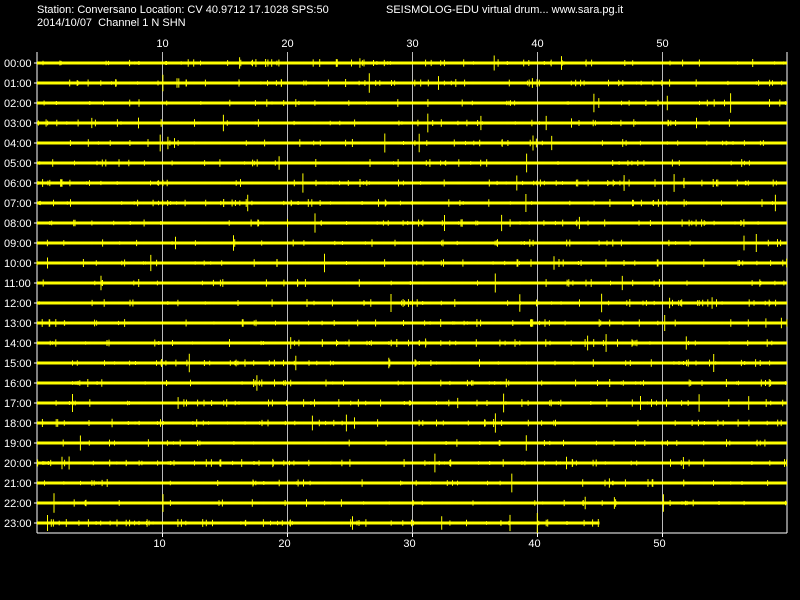 The image size is (800, 600). Describe the element at coordinates (18, 104) in the screenshot. I see `hour-label: 02:00` at that location.